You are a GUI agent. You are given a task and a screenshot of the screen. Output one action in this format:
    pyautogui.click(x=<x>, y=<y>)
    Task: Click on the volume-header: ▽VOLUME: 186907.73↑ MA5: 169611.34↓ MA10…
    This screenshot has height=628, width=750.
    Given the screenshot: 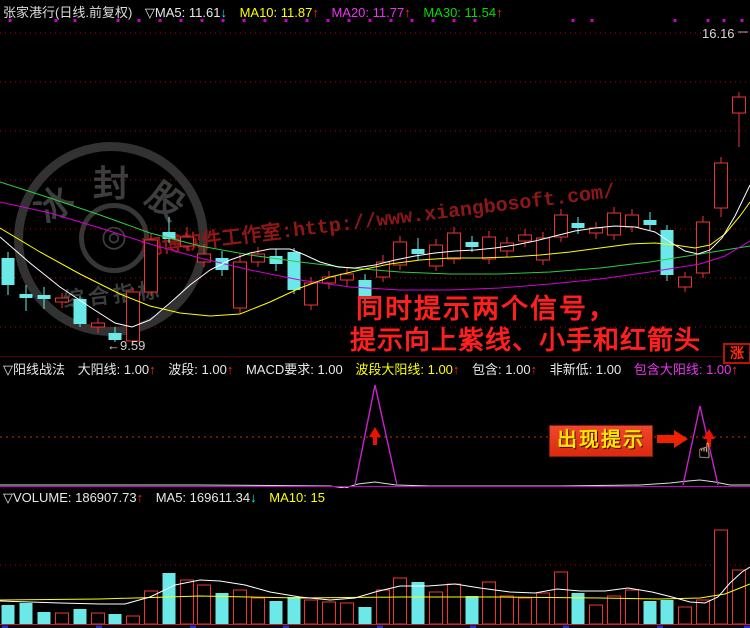 What is the action you would take?
    pyautogui.click(x=168, y=498)
    